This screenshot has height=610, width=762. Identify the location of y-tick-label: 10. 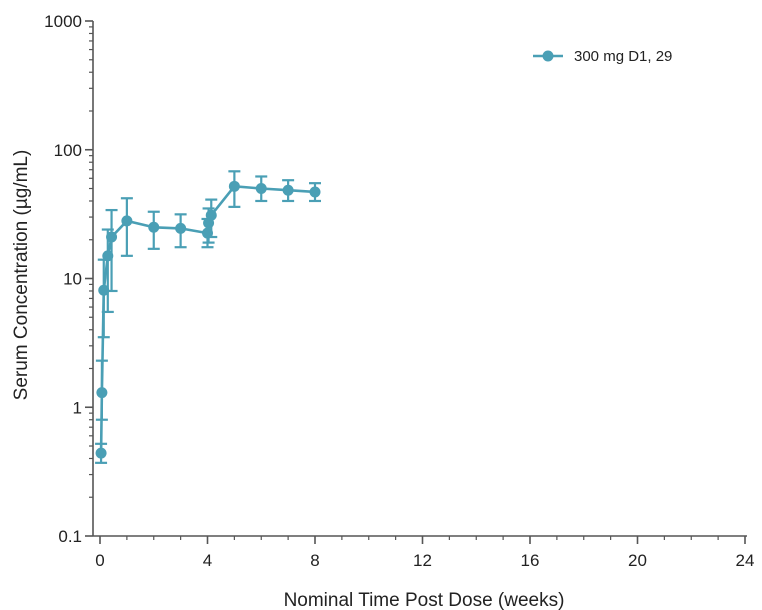
(72, 279).